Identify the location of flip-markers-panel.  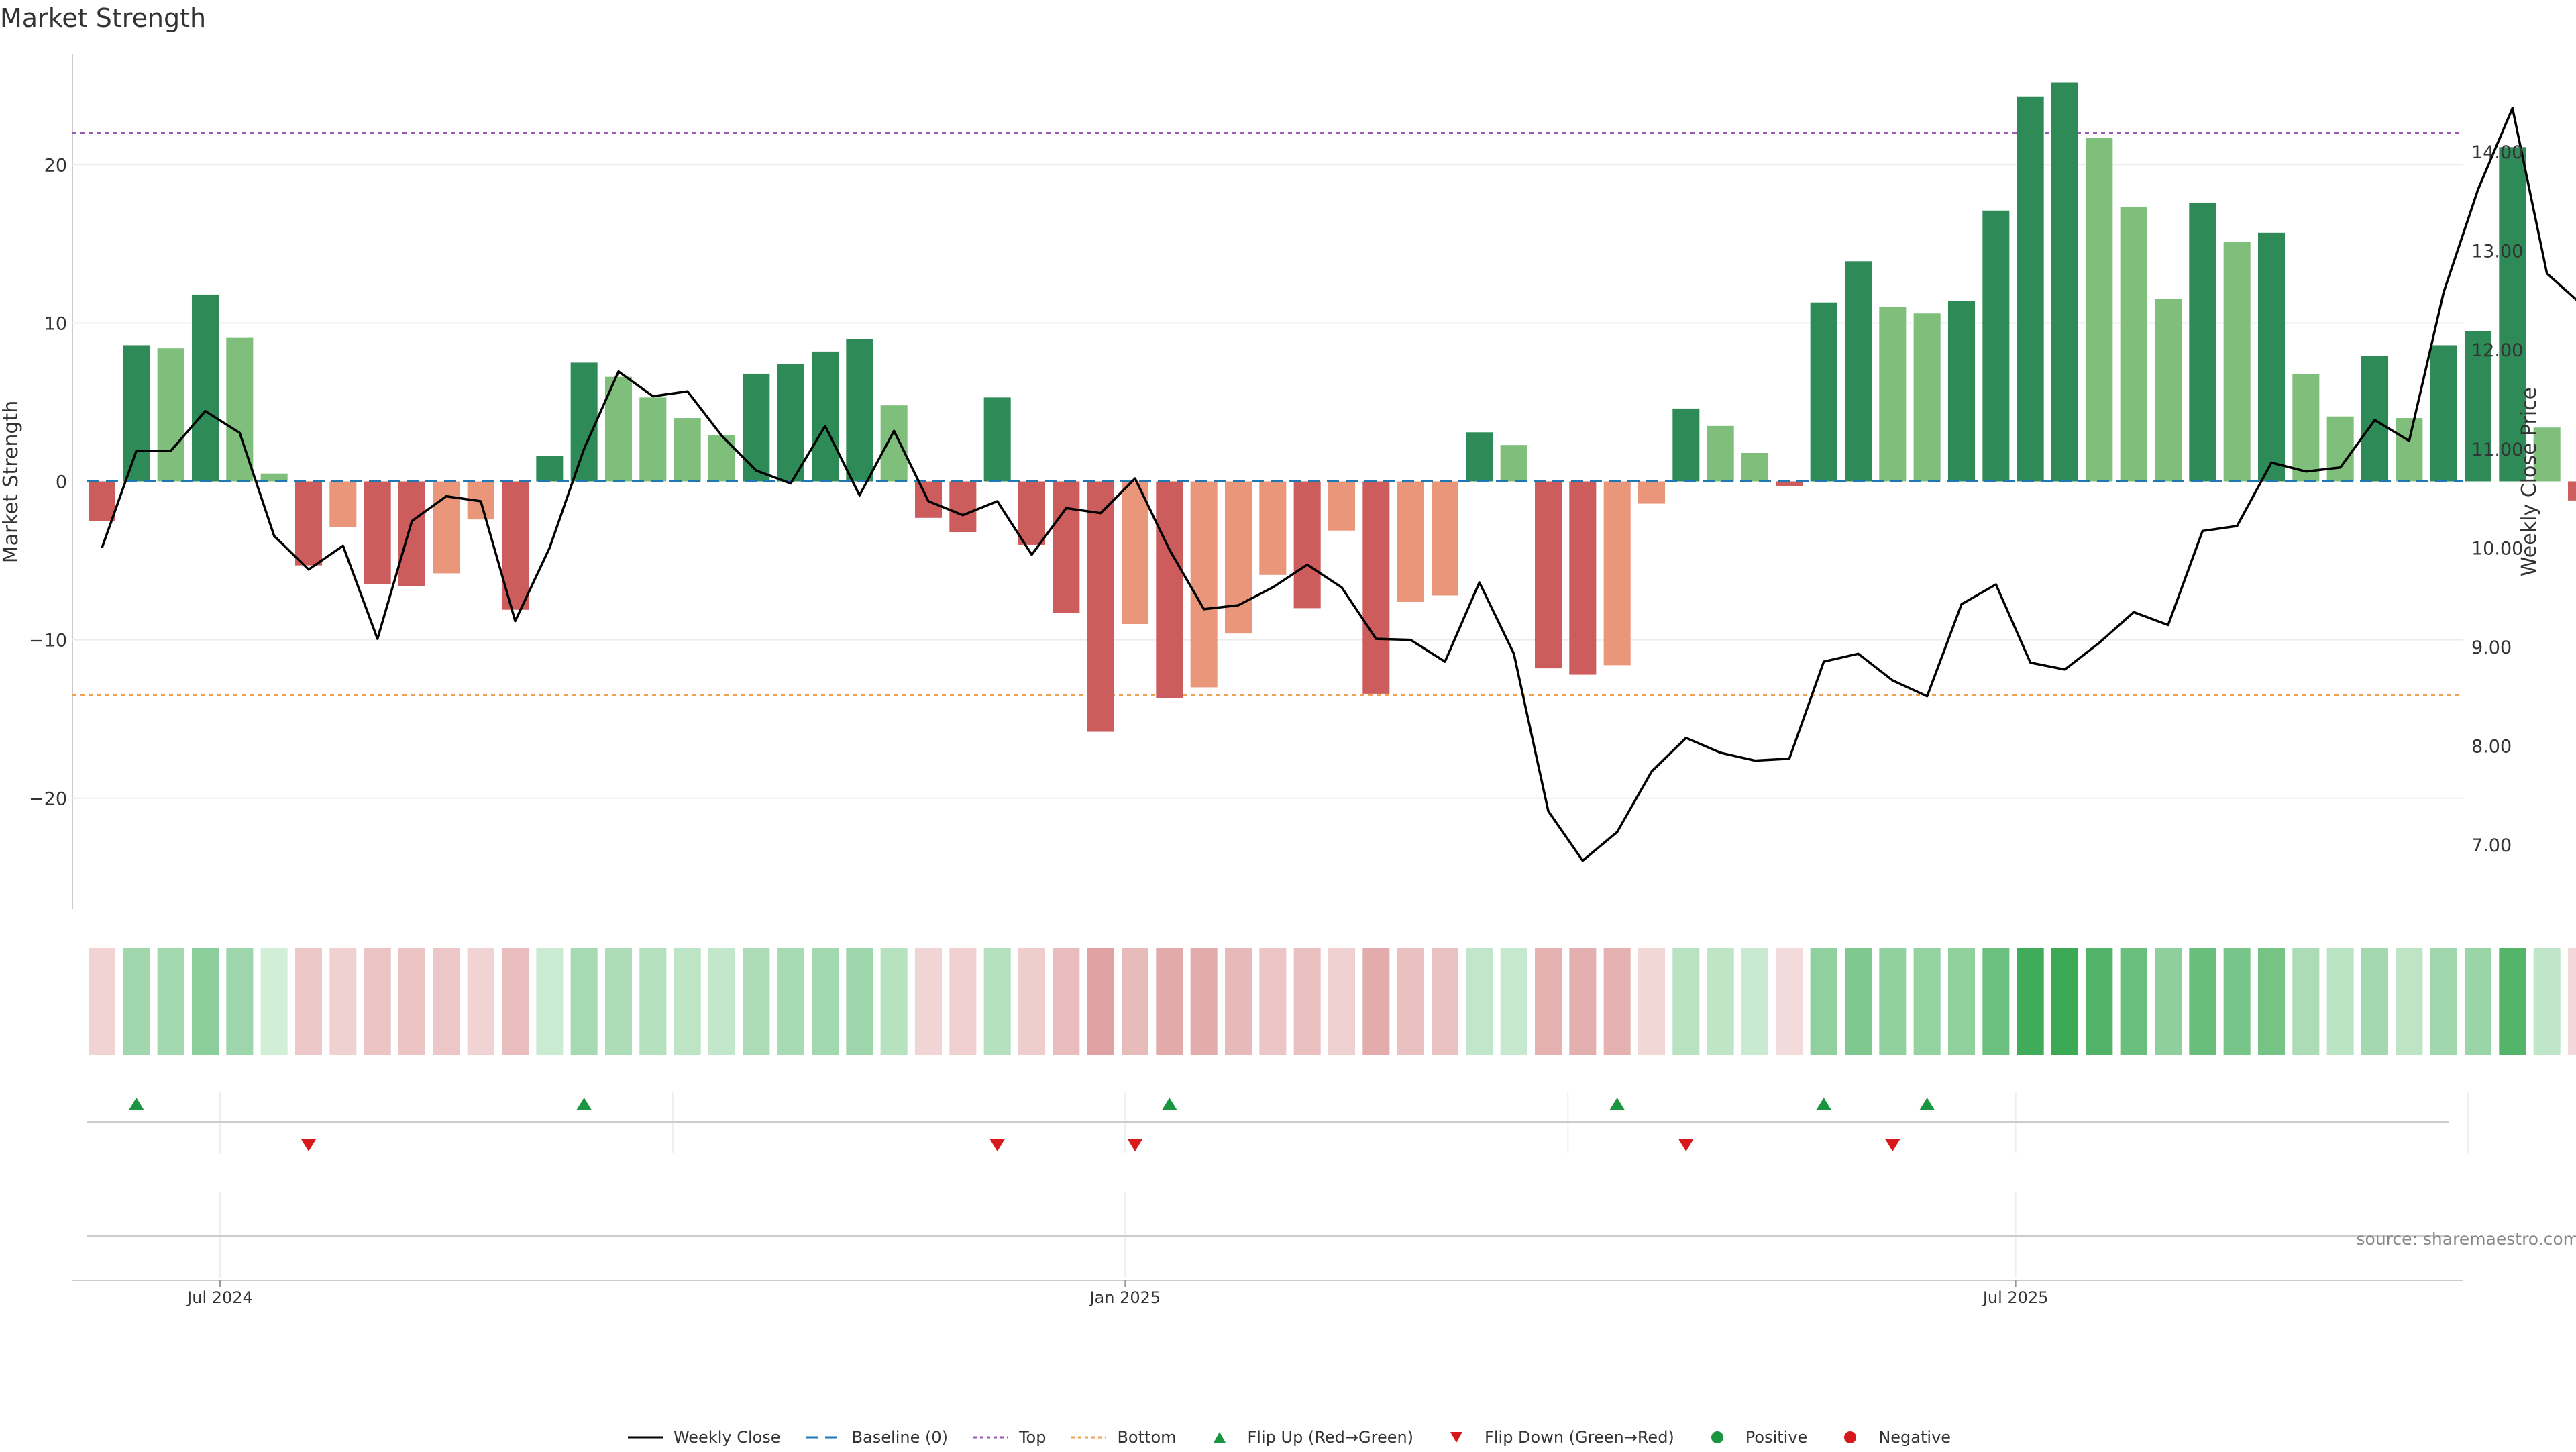
(1331, 1123).